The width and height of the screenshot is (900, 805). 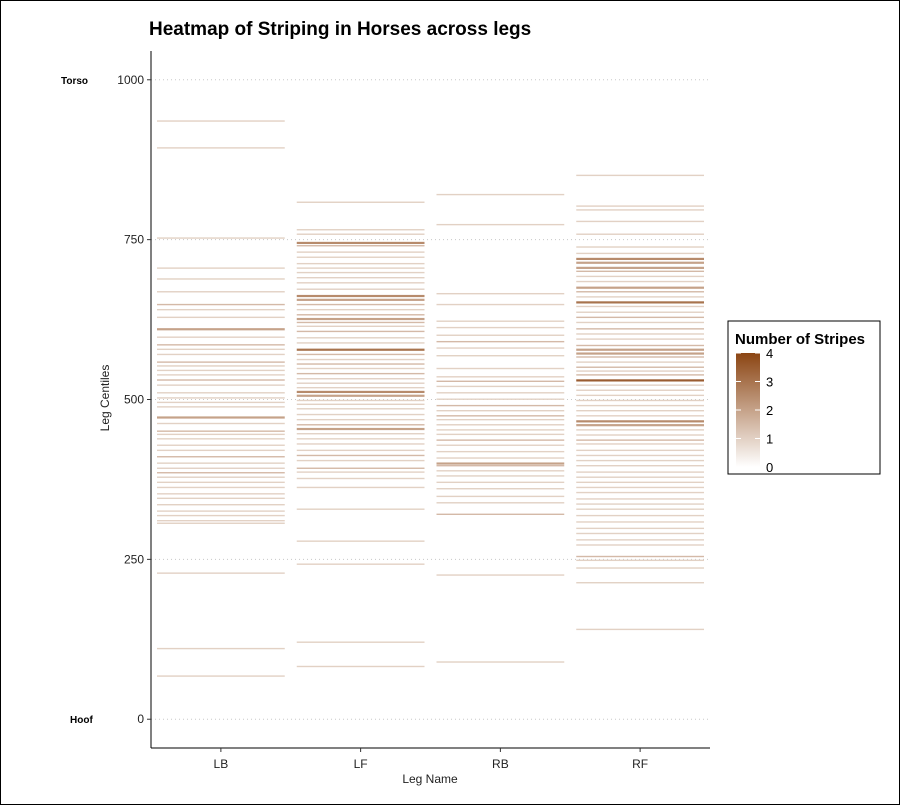 I want to click on x-tick-label: RF, so click(x=640, y=764).